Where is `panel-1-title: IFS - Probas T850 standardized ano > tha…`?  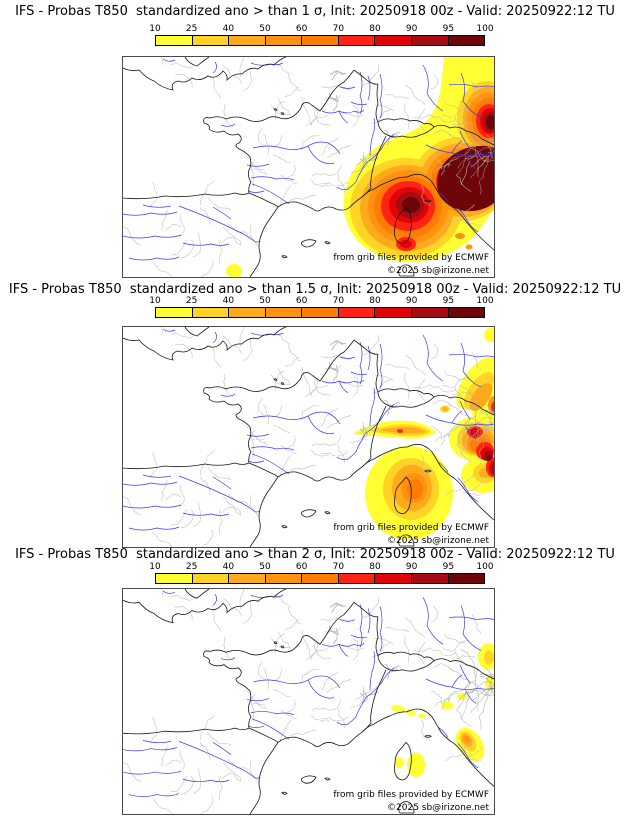 panel-1-title: IFS - Probas T850 standardized ano > tha… is located at coordinates (315, 11).